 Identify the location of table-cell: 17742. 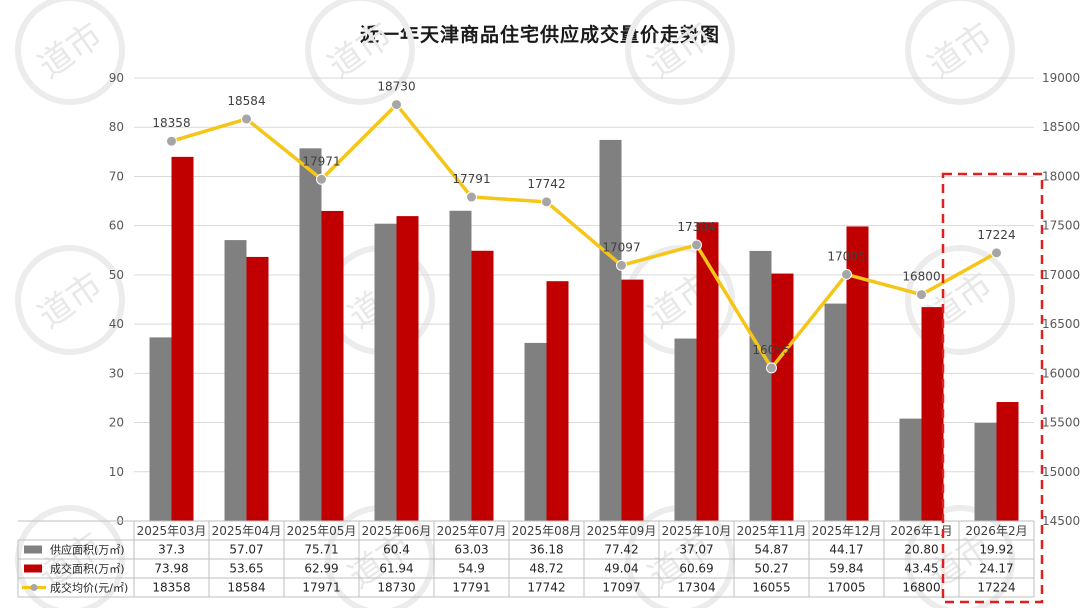
(546, 588).